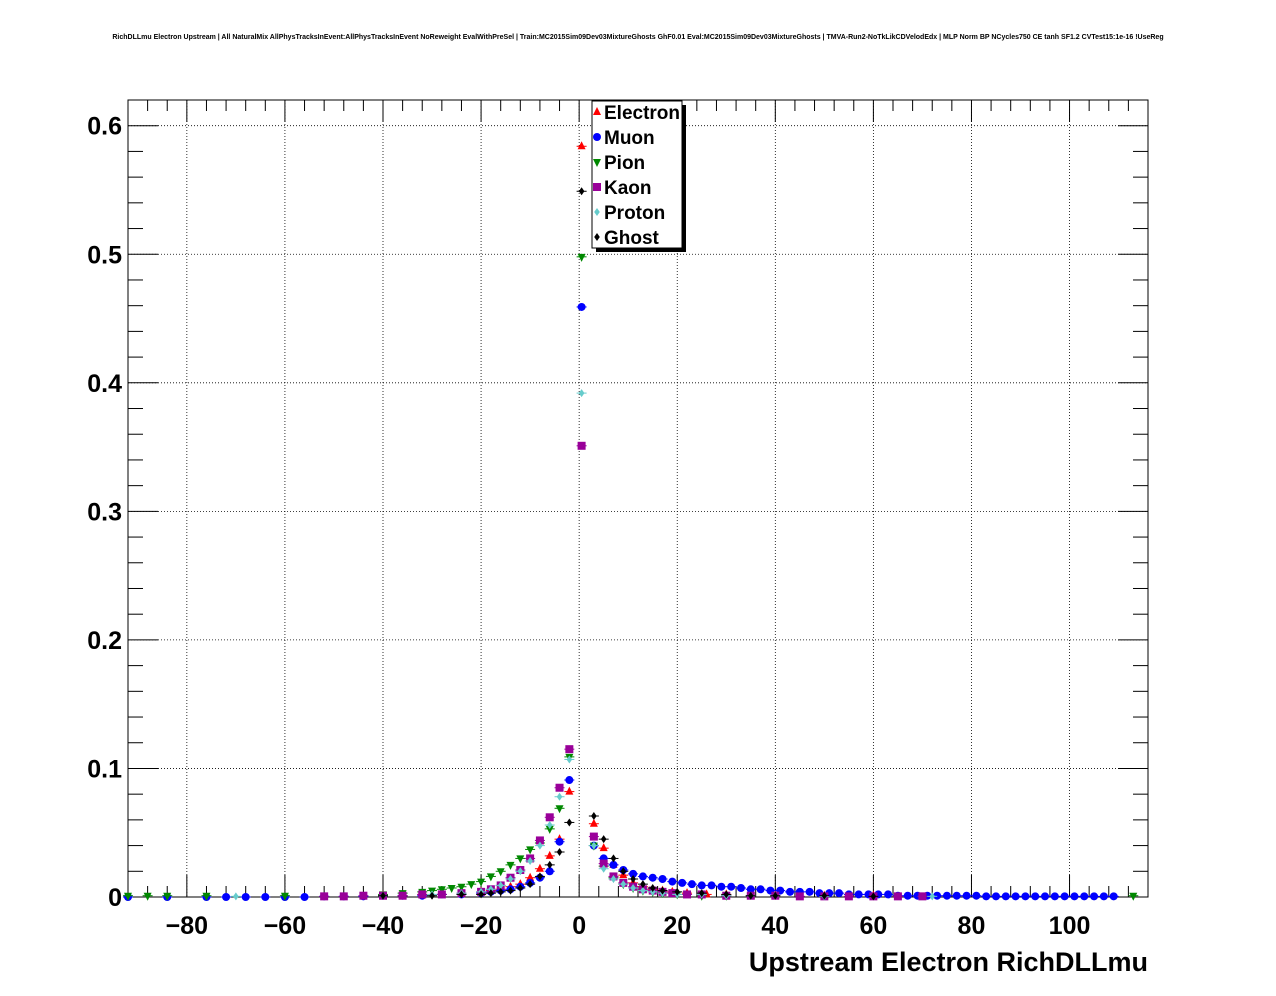  Describe the element at coordinates (597, 163) in the screenshot. I see `legend-marker-pion` at that location.